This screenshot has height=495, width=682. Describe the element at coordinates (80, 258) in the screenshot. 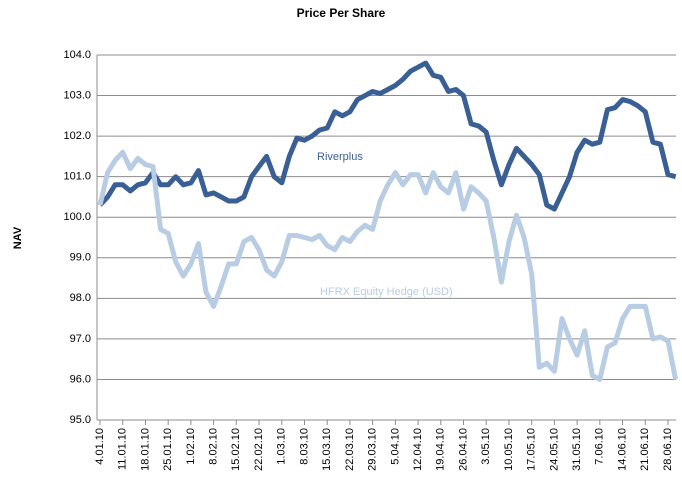

I see `y-tick-label: 99.0` at that location.